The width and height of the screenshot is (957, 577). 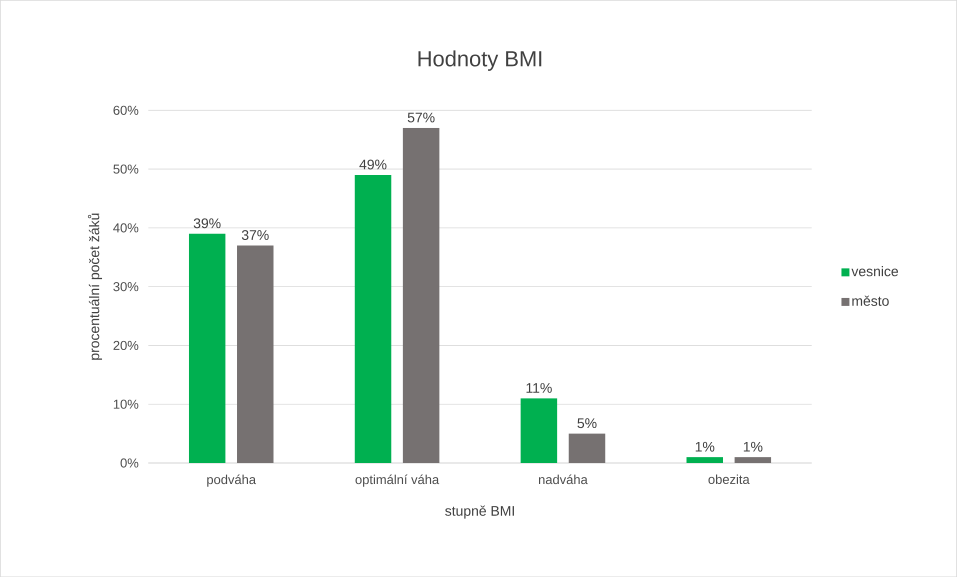 I want to click on y-tick-label: 40%, so click(x=125, y=227).